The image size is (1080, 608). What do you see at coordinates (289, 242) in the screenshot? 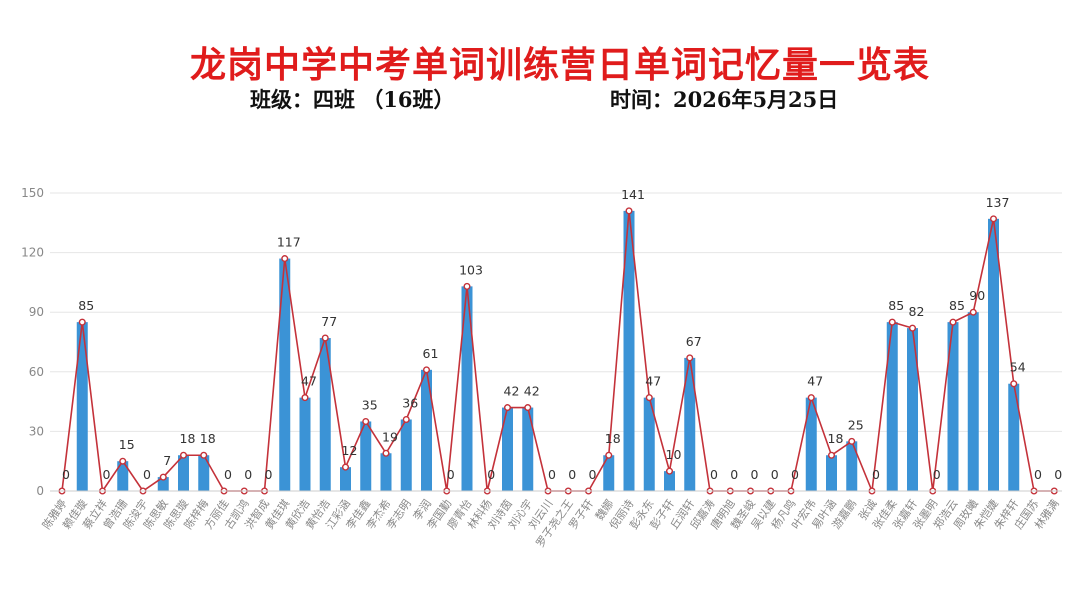
I see `data-label: 117` at bounding box center [289, 242].